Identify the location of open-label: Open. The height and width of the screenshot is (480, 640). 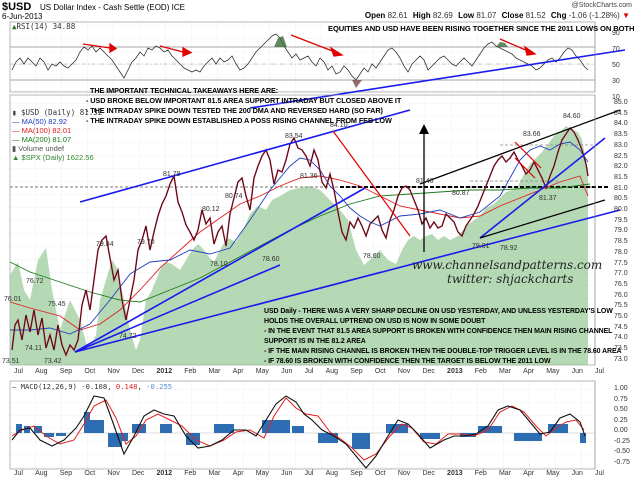
(375, 15).